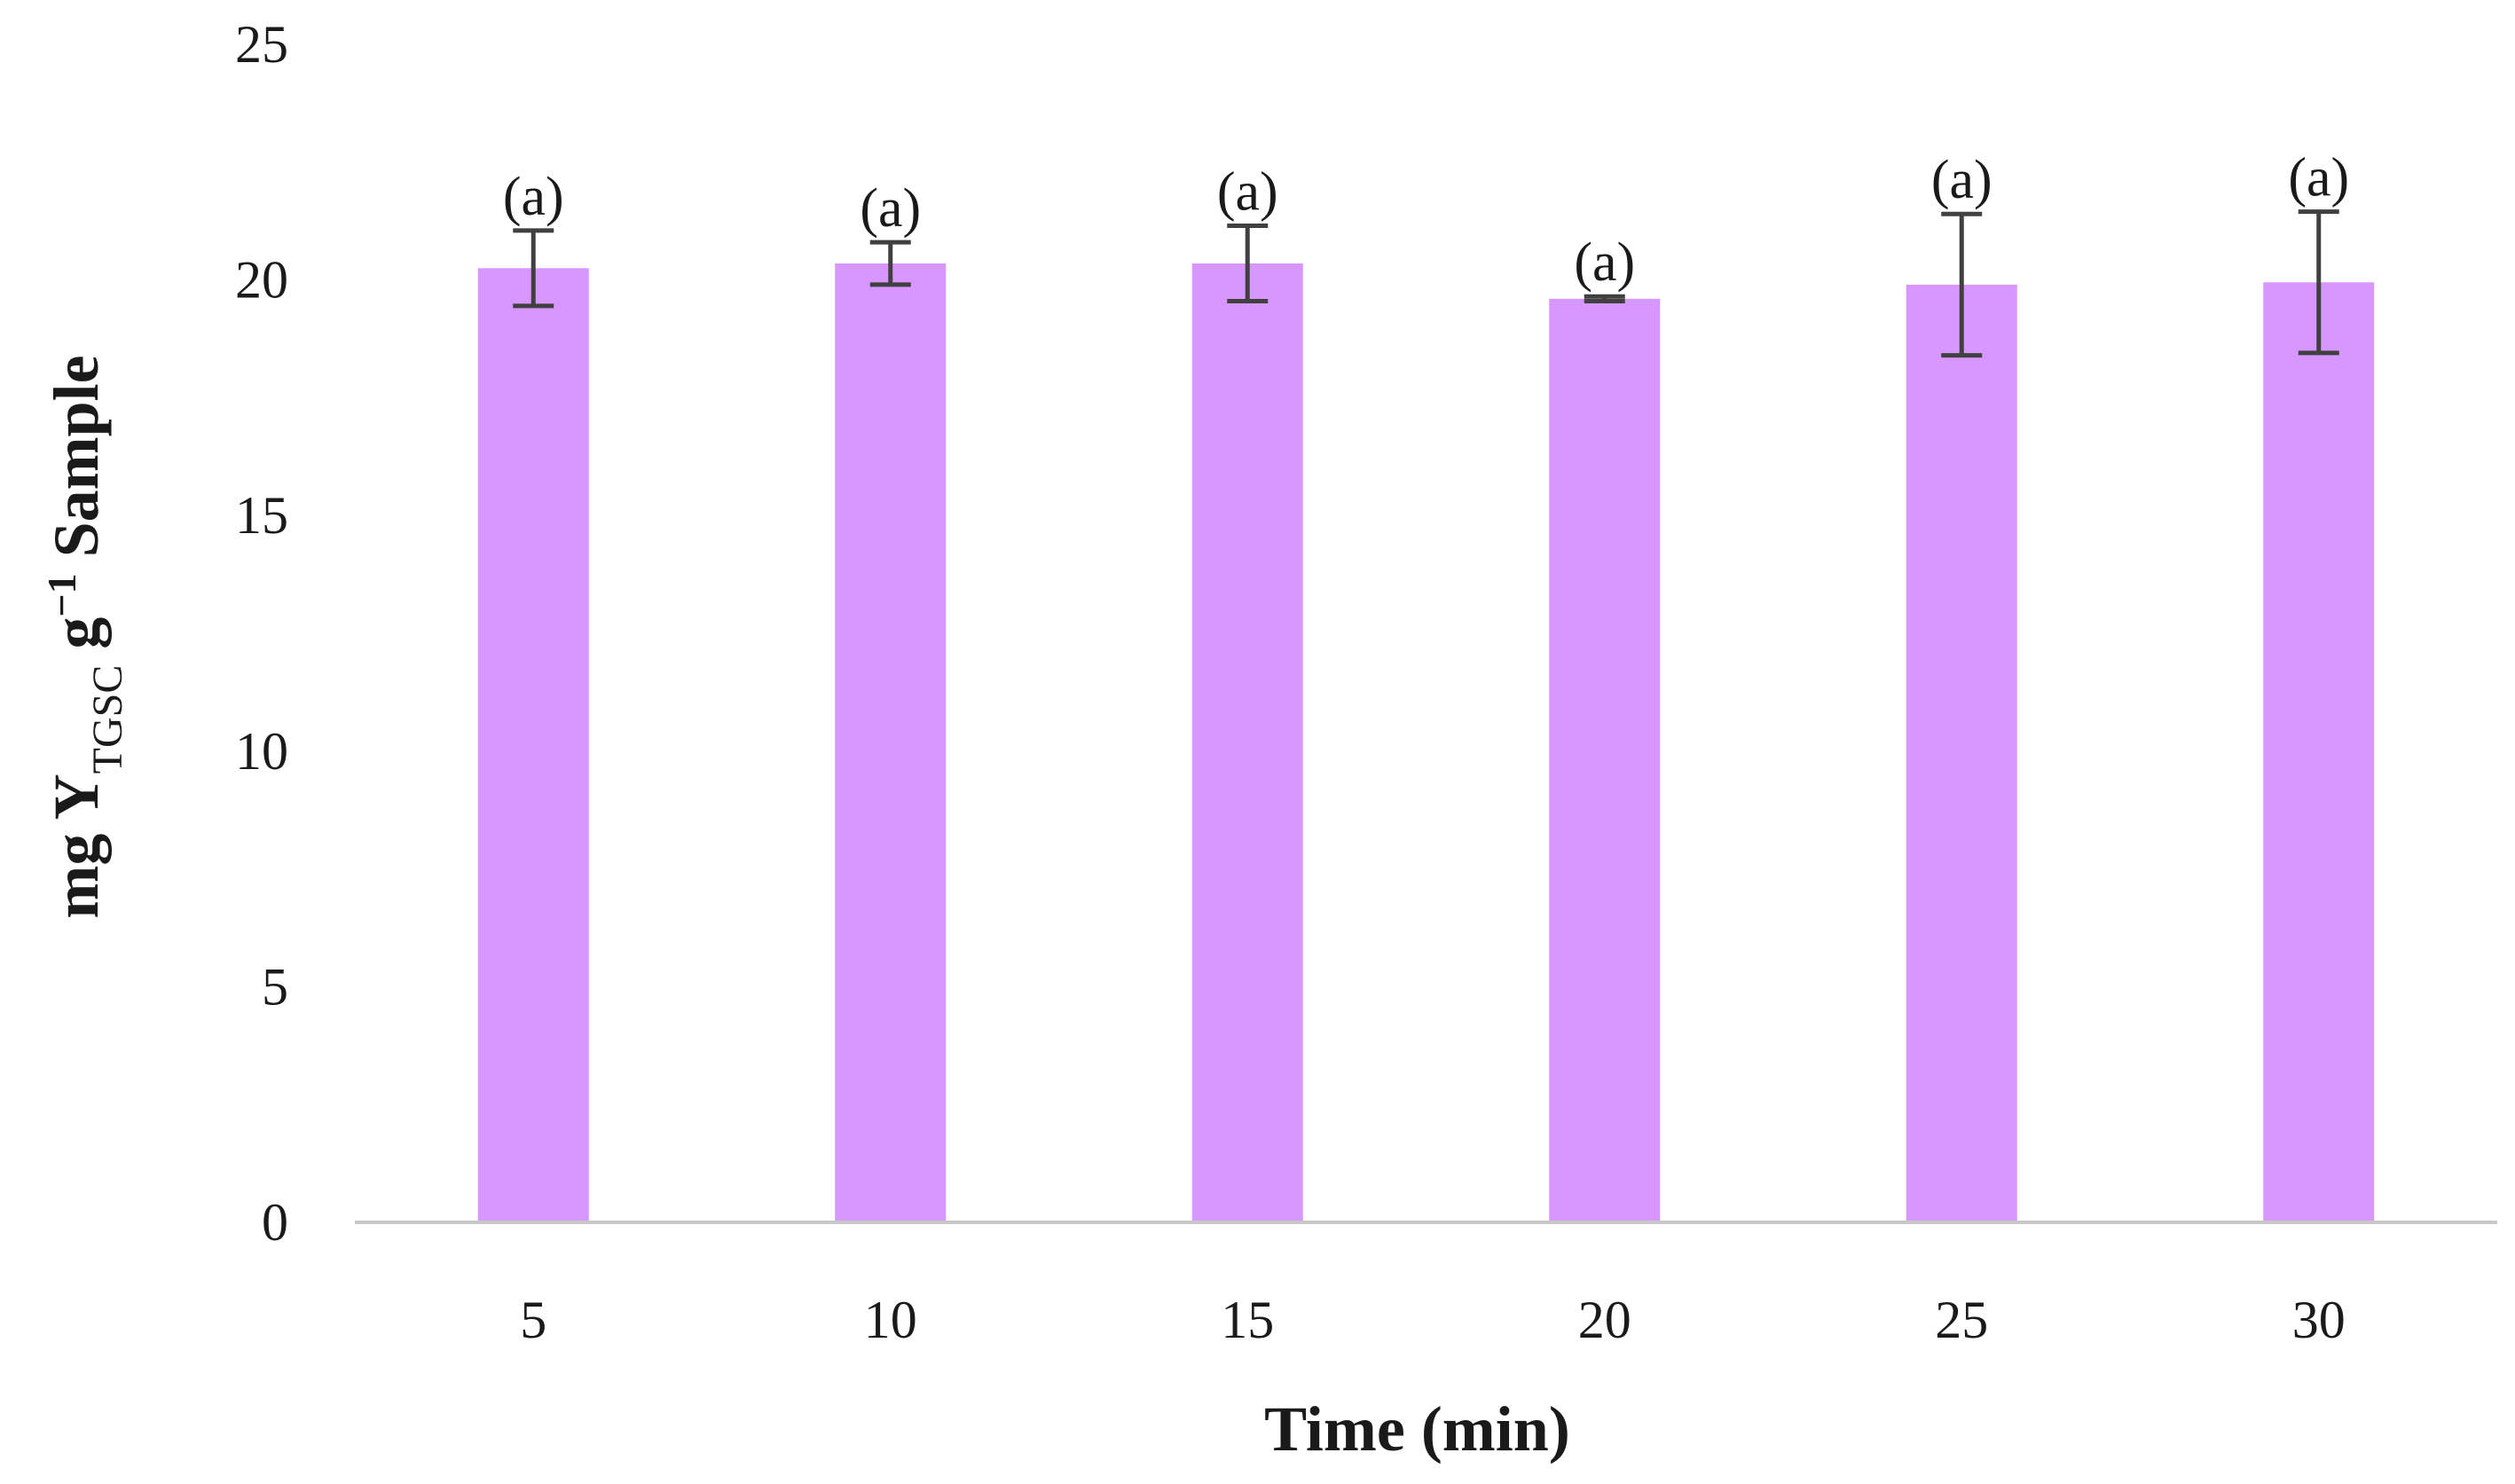  Describe the element at coordinates (1962, 1320) in the screenshot. I see `x-tick-label: 25` at that location.